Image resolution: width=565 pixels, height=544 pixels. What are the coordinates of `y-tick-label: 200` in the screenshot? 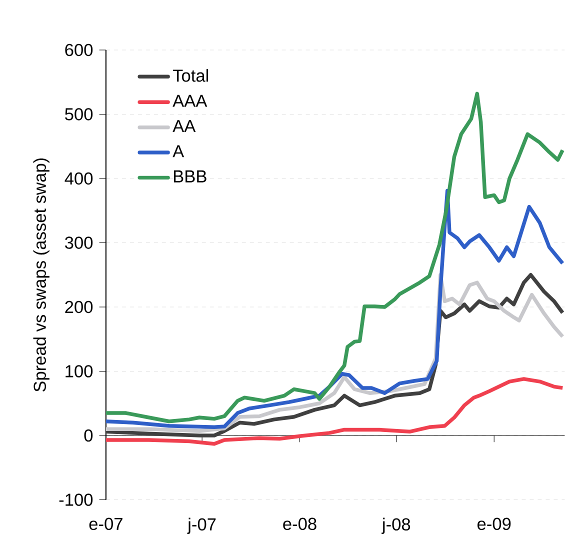 It's located at (79, 307).